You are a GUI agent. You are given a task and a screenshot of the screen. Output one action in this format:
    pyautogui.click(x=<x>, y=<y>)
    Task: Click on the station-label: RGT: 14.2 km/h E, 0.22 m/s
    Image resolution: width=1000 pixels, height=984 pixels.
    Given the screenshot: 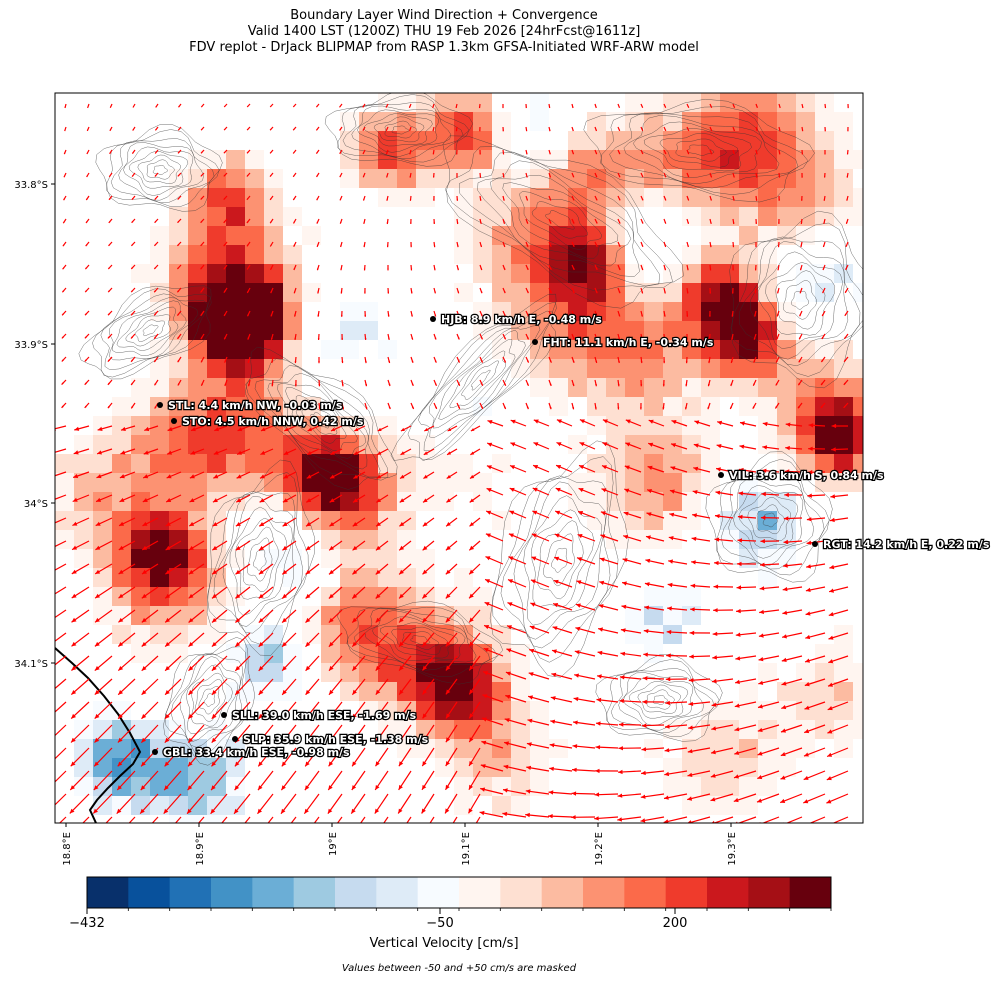 What is the action you would take?
    pyautogui.click(x=906, y=544)
    